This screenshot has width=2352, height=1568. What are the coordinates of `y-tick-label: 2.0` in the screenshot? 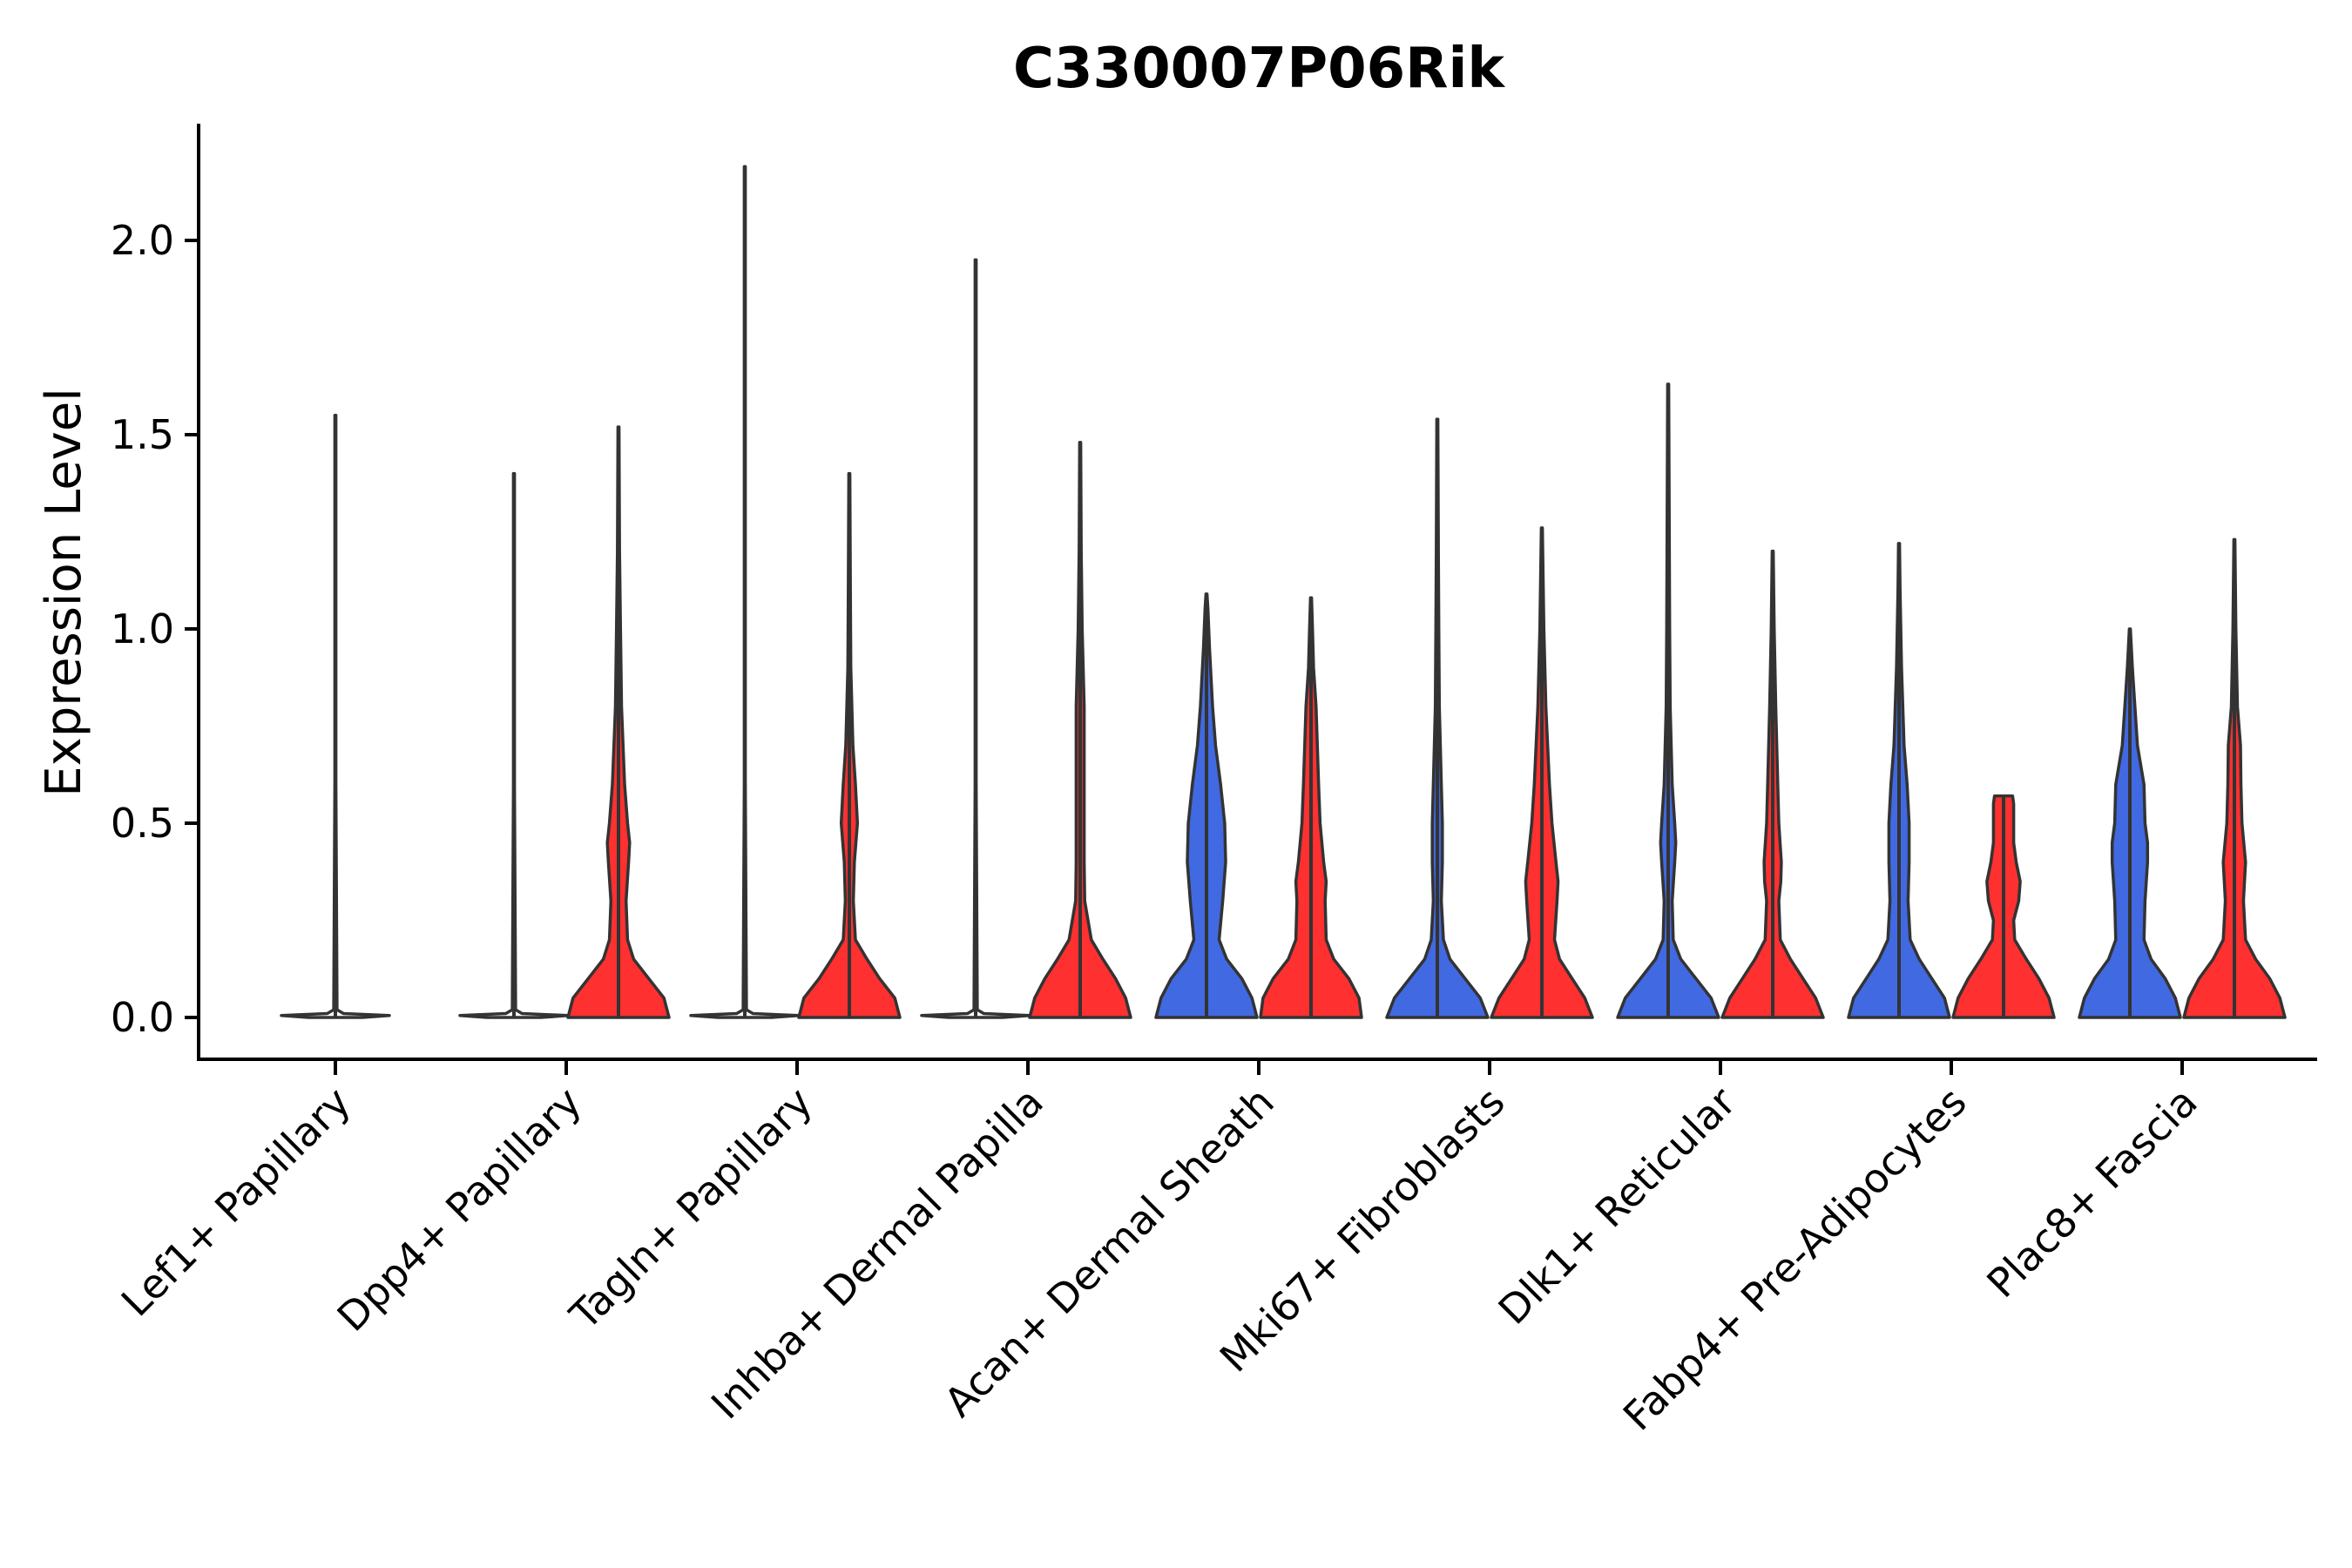 It's located at (142, 240).